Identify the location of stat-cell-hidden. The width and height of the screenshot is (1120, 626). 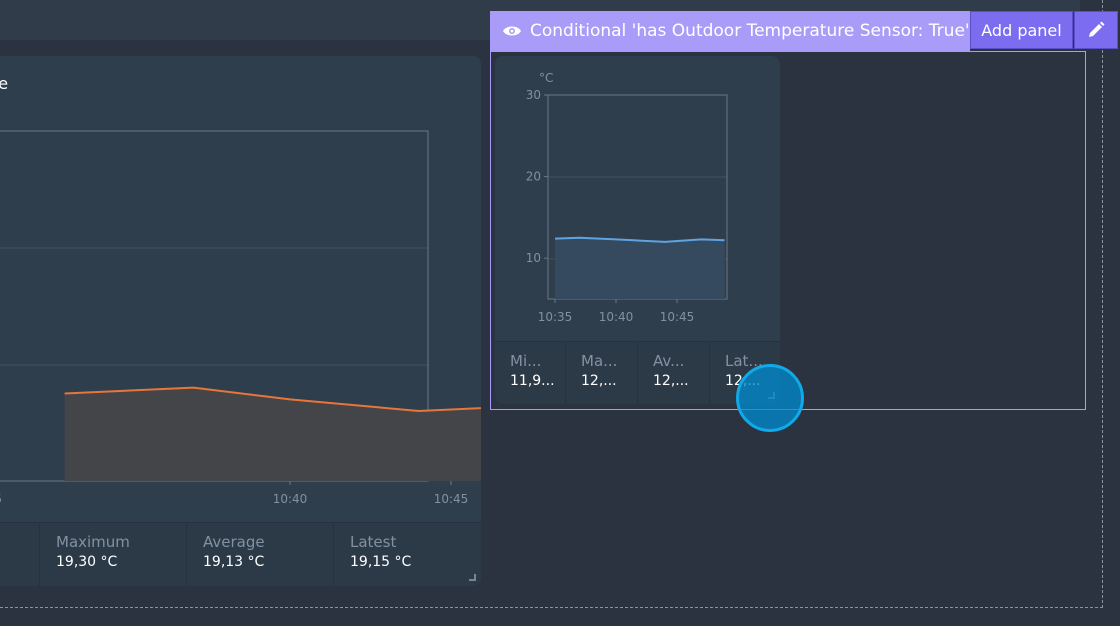
(20, 554).